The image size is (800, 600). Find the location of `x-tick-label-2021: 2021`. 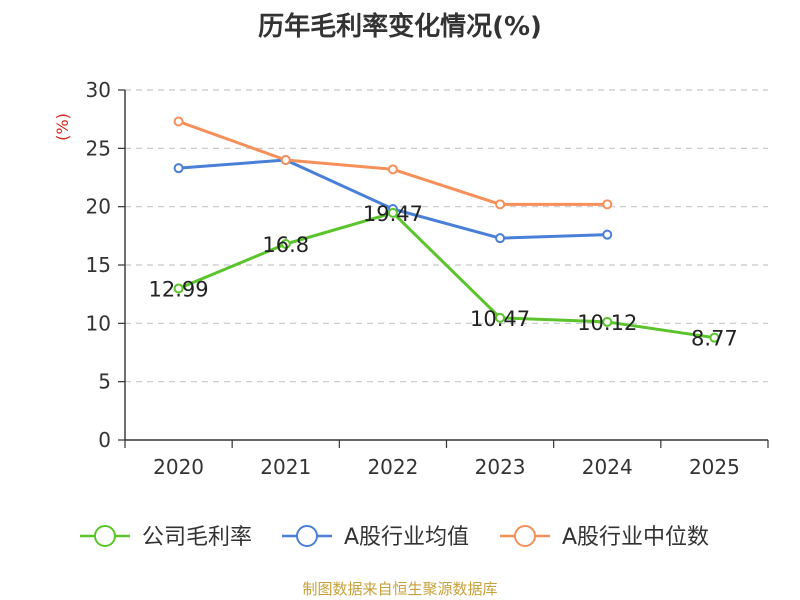

x-tick-label-2021: 2021 is located at coordinates (285, 467).